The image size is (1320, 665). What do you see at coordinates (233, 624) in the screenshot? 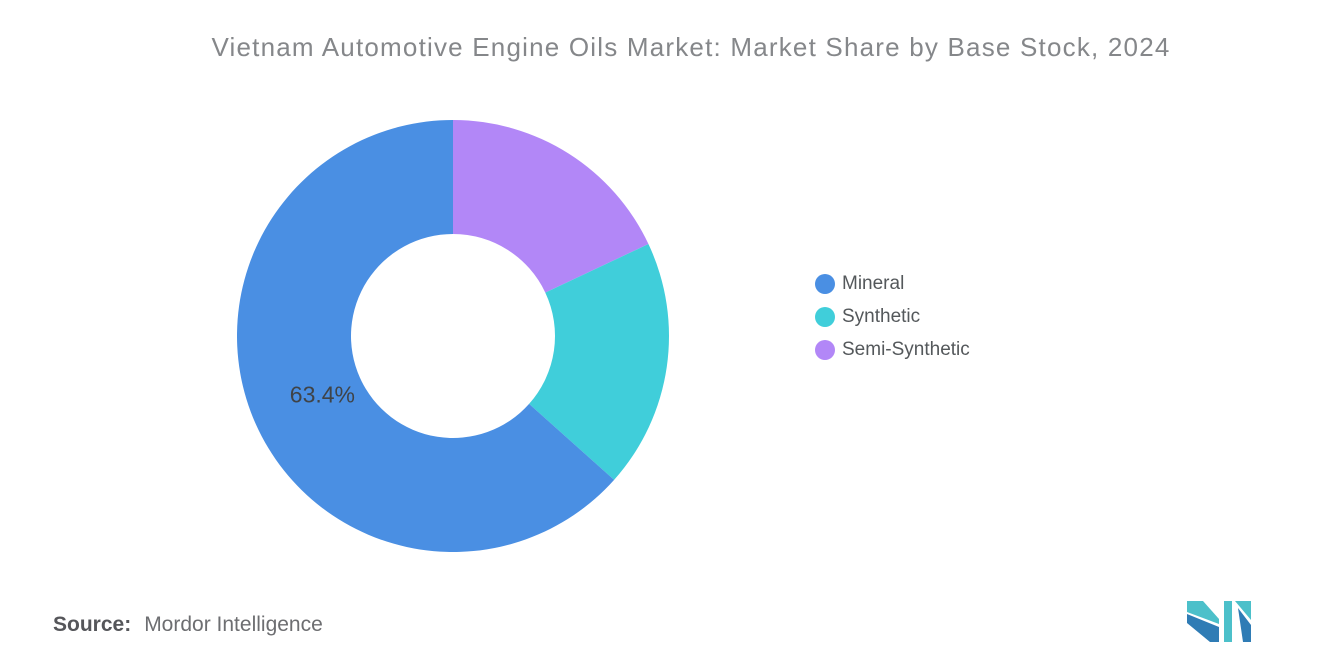
I see `source-value: Mordor Intelligence` at bounding box center [233, 624].